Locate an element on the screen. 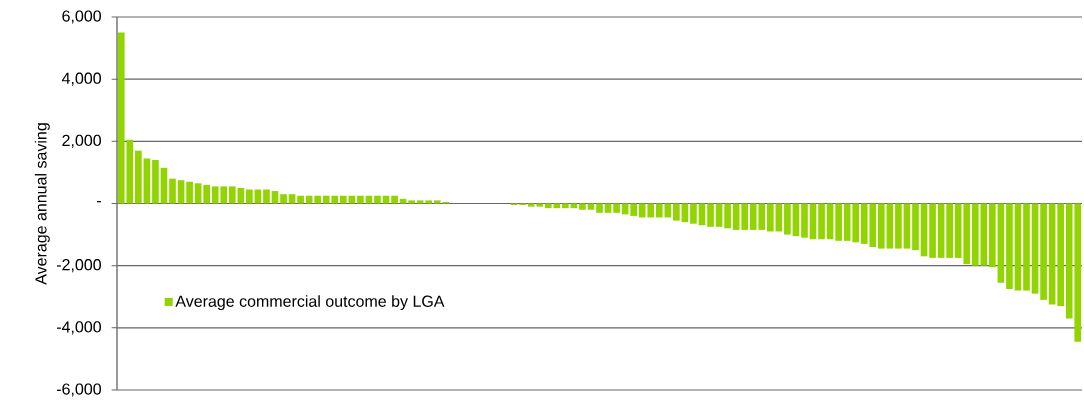  y-axis-title: Average annual saving is located at coordinates (42, 204).